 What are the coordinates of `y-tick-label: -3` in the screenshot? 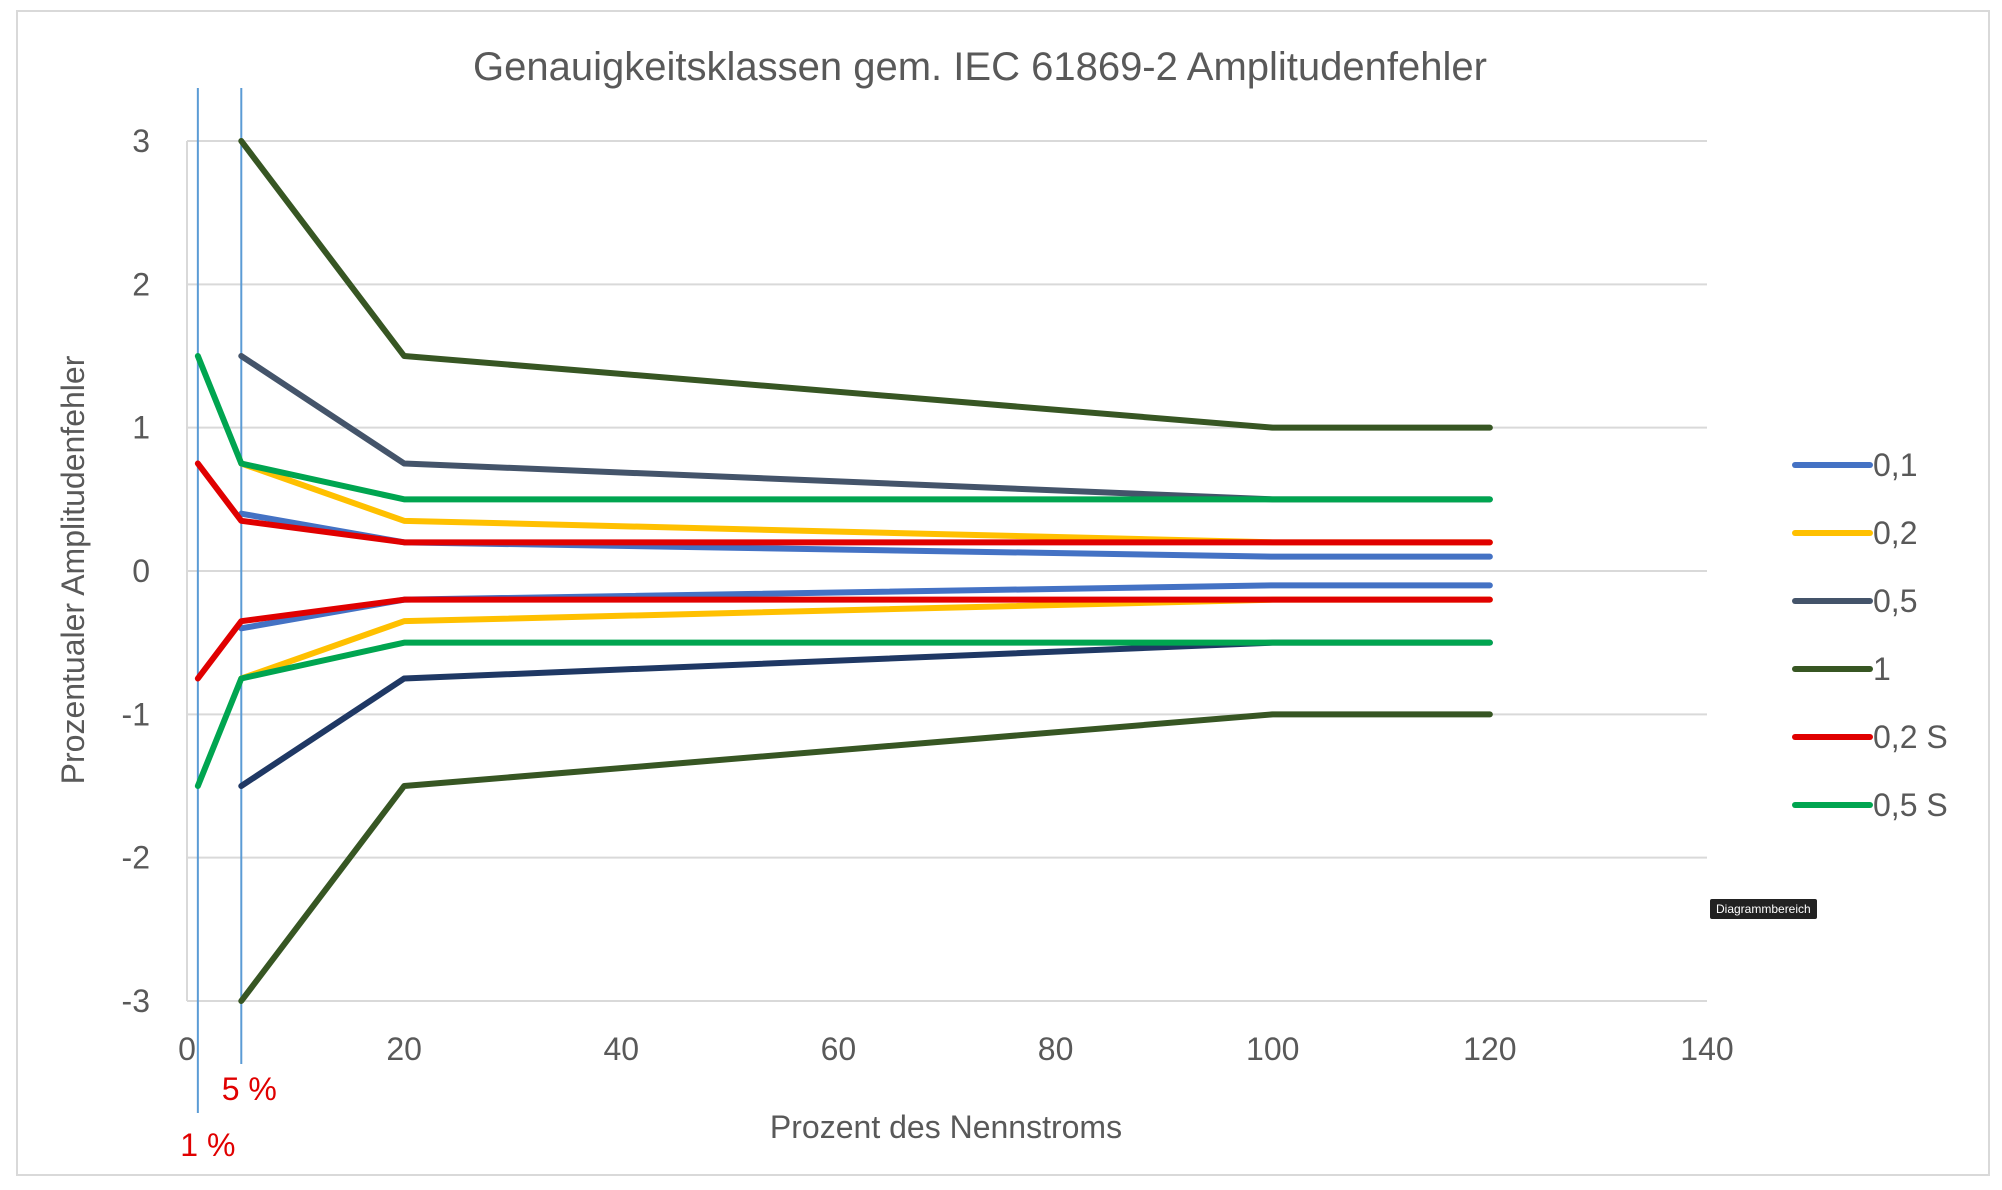 It's located at (136, 1001).